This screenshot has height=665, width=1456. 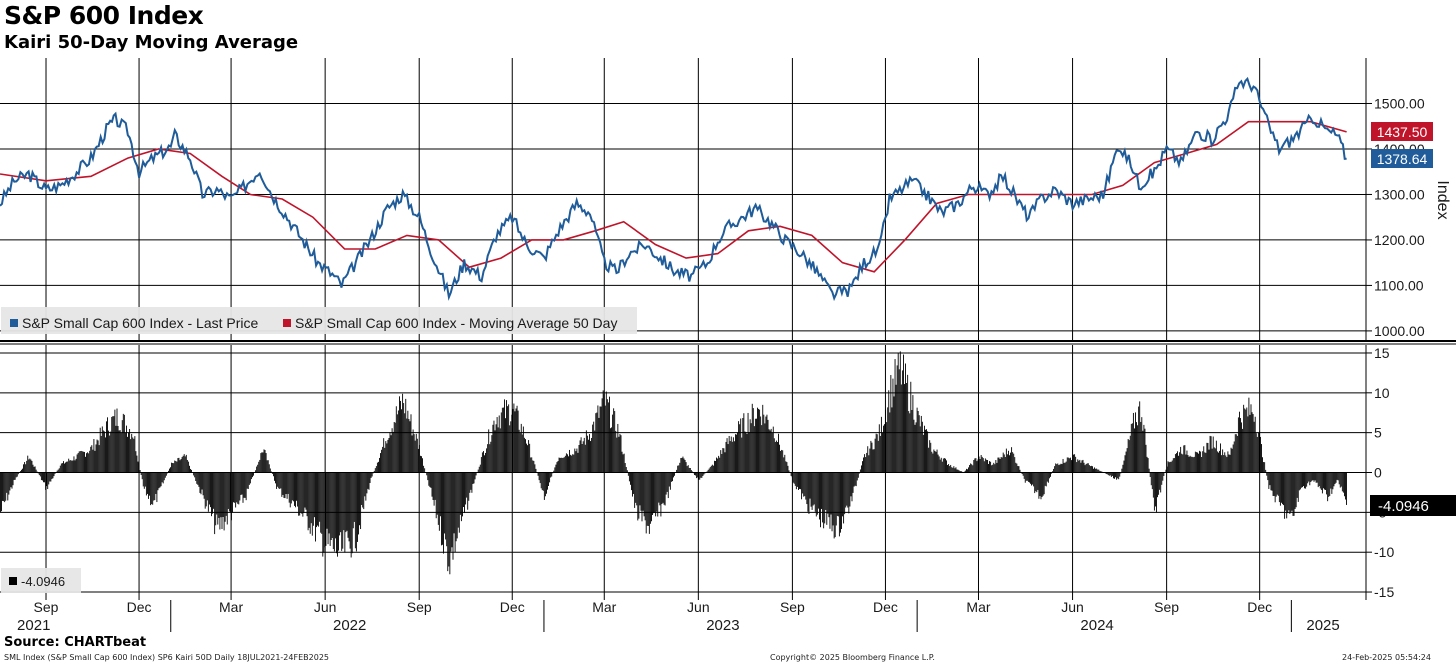 What do you see at coordinates (41, 580) in the screenshot?
I see `kairi-legend: -4.0946` at bounding box center [41, 580].